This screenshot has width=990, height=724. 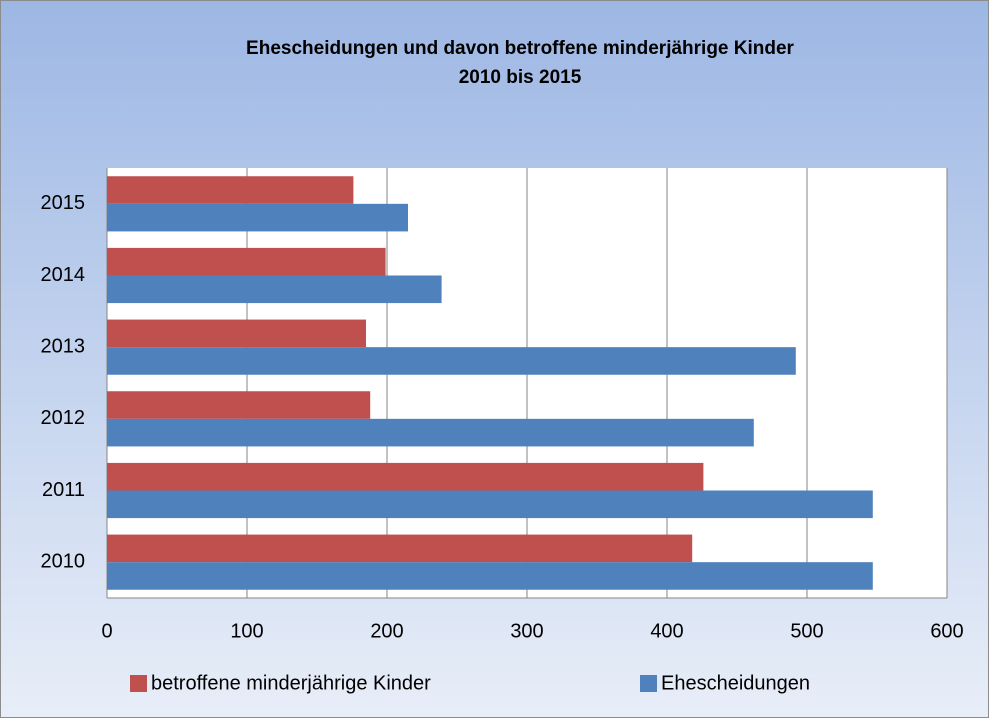 What do you see at coordinates (63, 275) in the screenshot?
I see `y-tick-label: 2014` at bounding box center [63, 275].